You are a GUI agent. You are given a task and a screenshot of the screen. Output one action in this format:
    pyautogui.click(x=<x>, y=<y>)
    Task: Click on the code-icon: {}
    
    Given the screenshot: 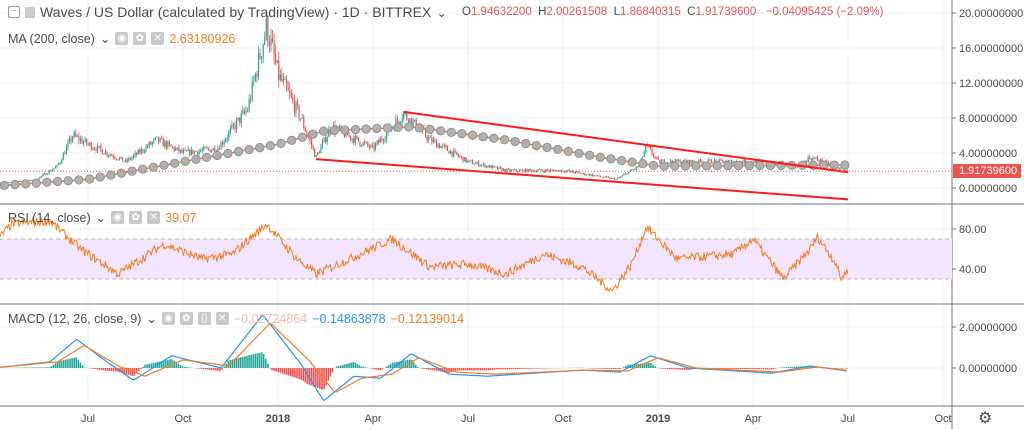 What is the action you would take?
    pyautogui.click(x=204, y=318)
    